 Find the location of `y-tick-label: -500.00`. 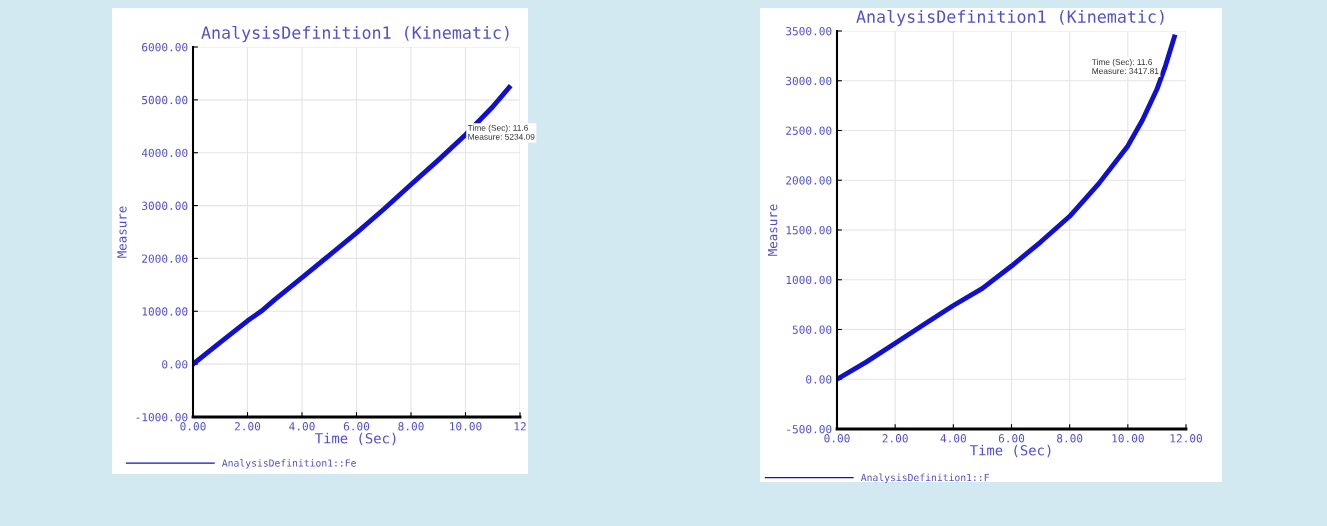

y-tick-label: -500.00 is located at coordinates (809, 429).